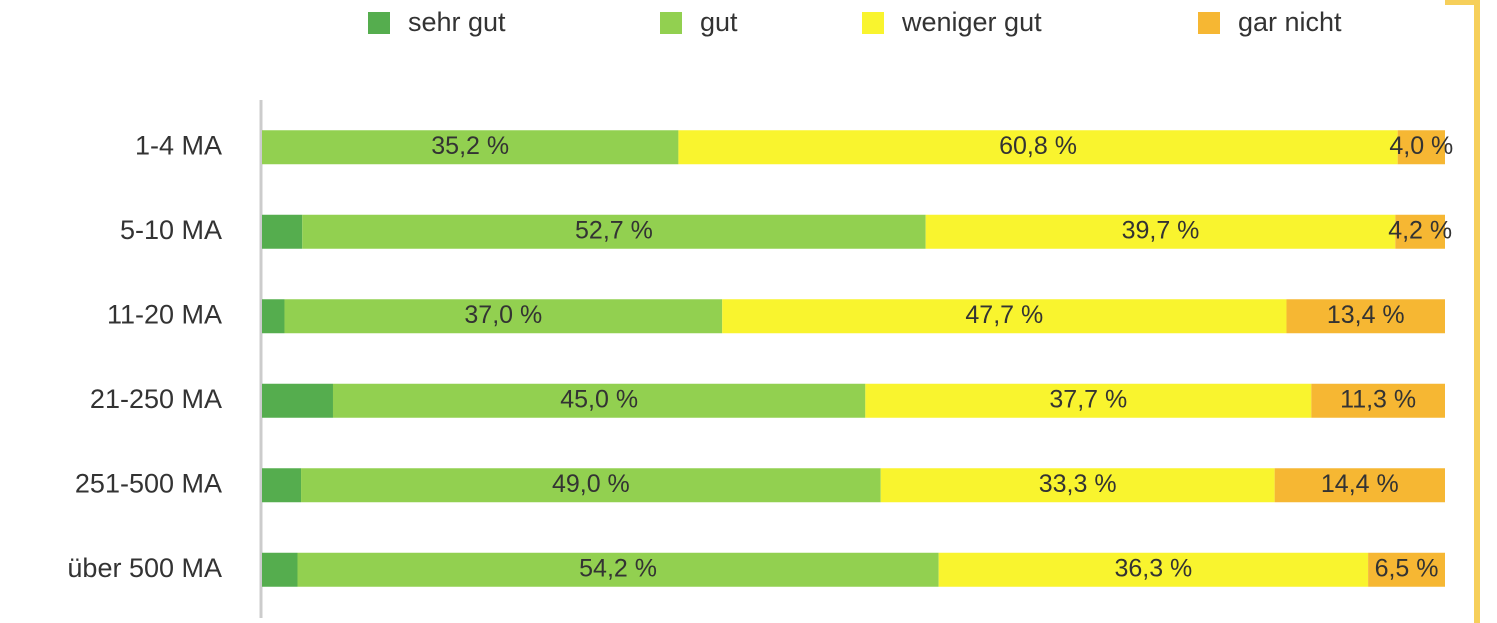 This screenshot has width=1497, height=623. I want to click on category-label: über 500 MA, so click(144, 568).